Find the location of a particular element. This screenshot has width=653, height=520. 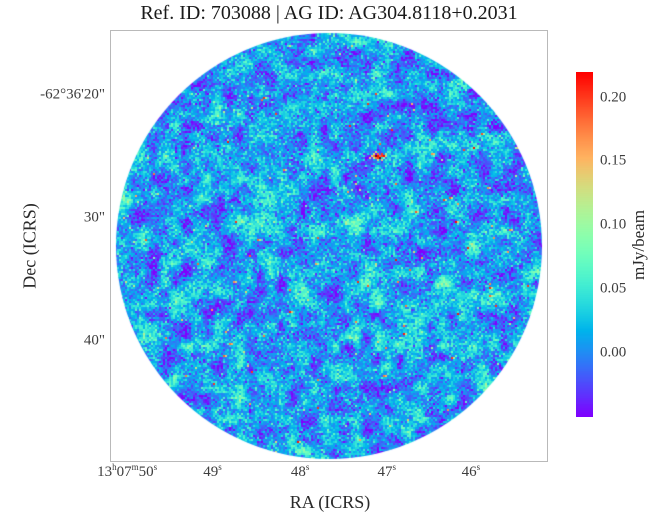

x-tick-label: 48s is located at coordinates (300, 471).